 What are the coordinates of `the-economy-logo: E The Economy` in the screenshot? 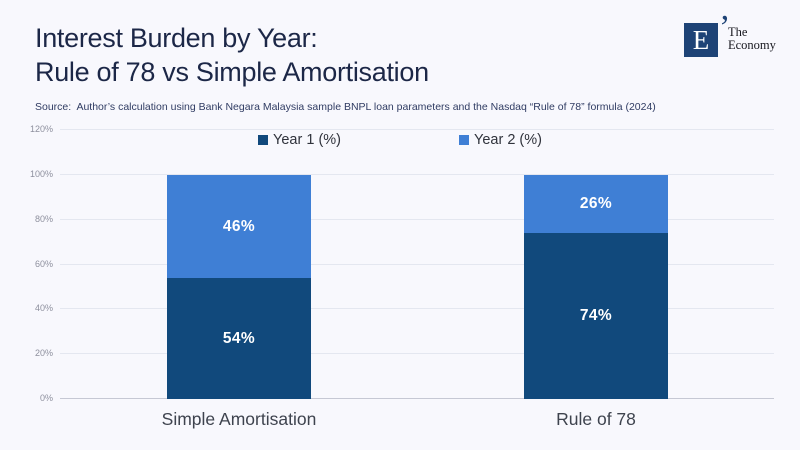 It's located at (730, 40).